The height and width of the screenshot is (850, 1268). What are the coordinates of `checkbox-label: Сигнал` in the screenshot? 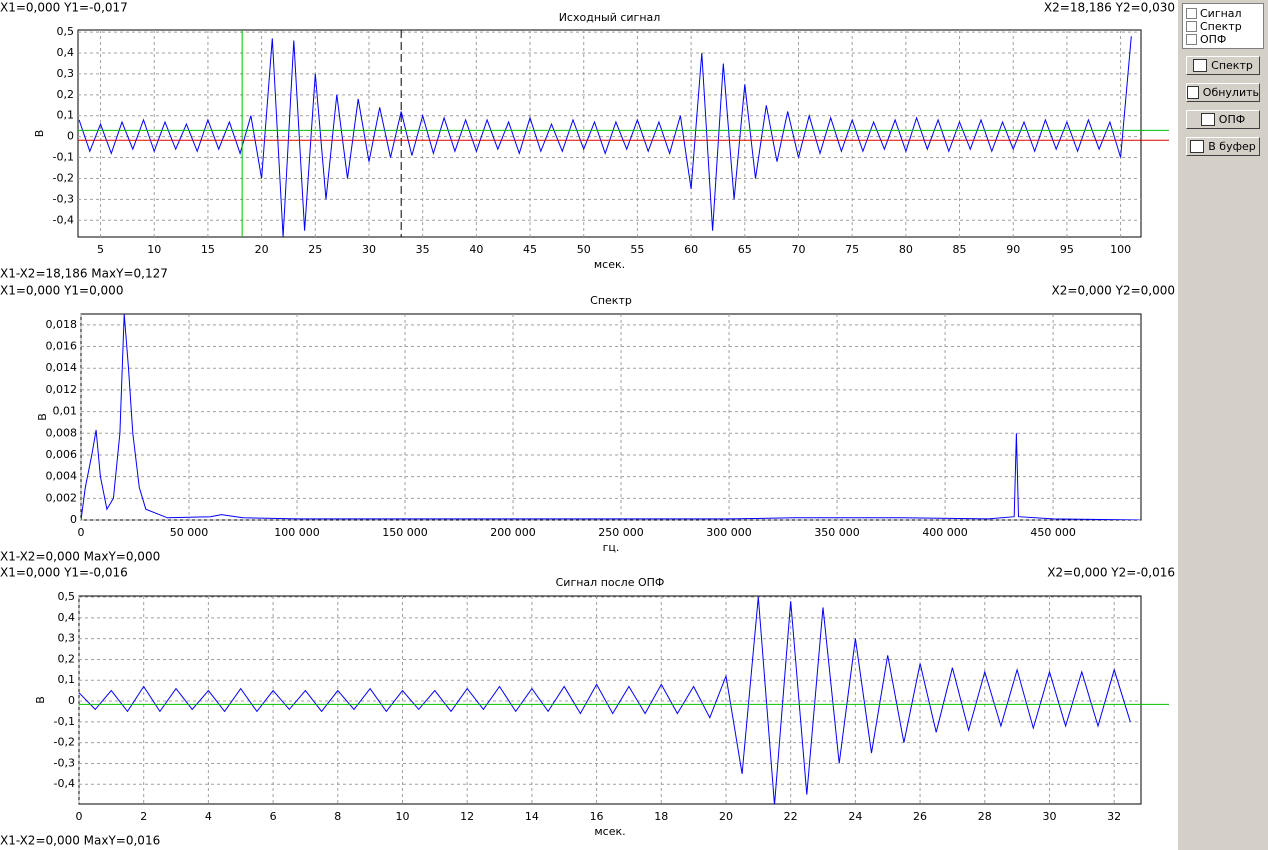 It's located at (1221, 13).